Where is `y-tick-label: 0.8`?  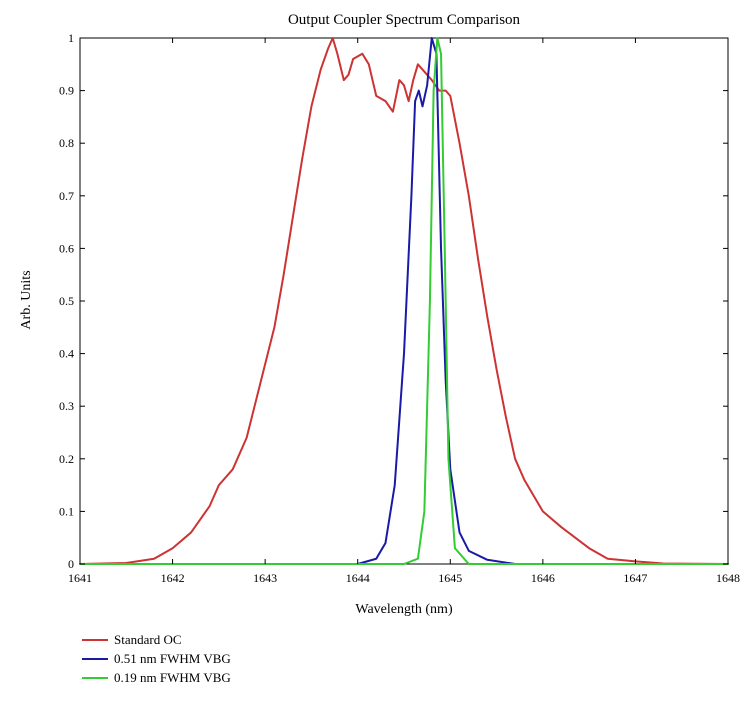
y-tick-label: 0.8 is located at coordinates (66, 143).